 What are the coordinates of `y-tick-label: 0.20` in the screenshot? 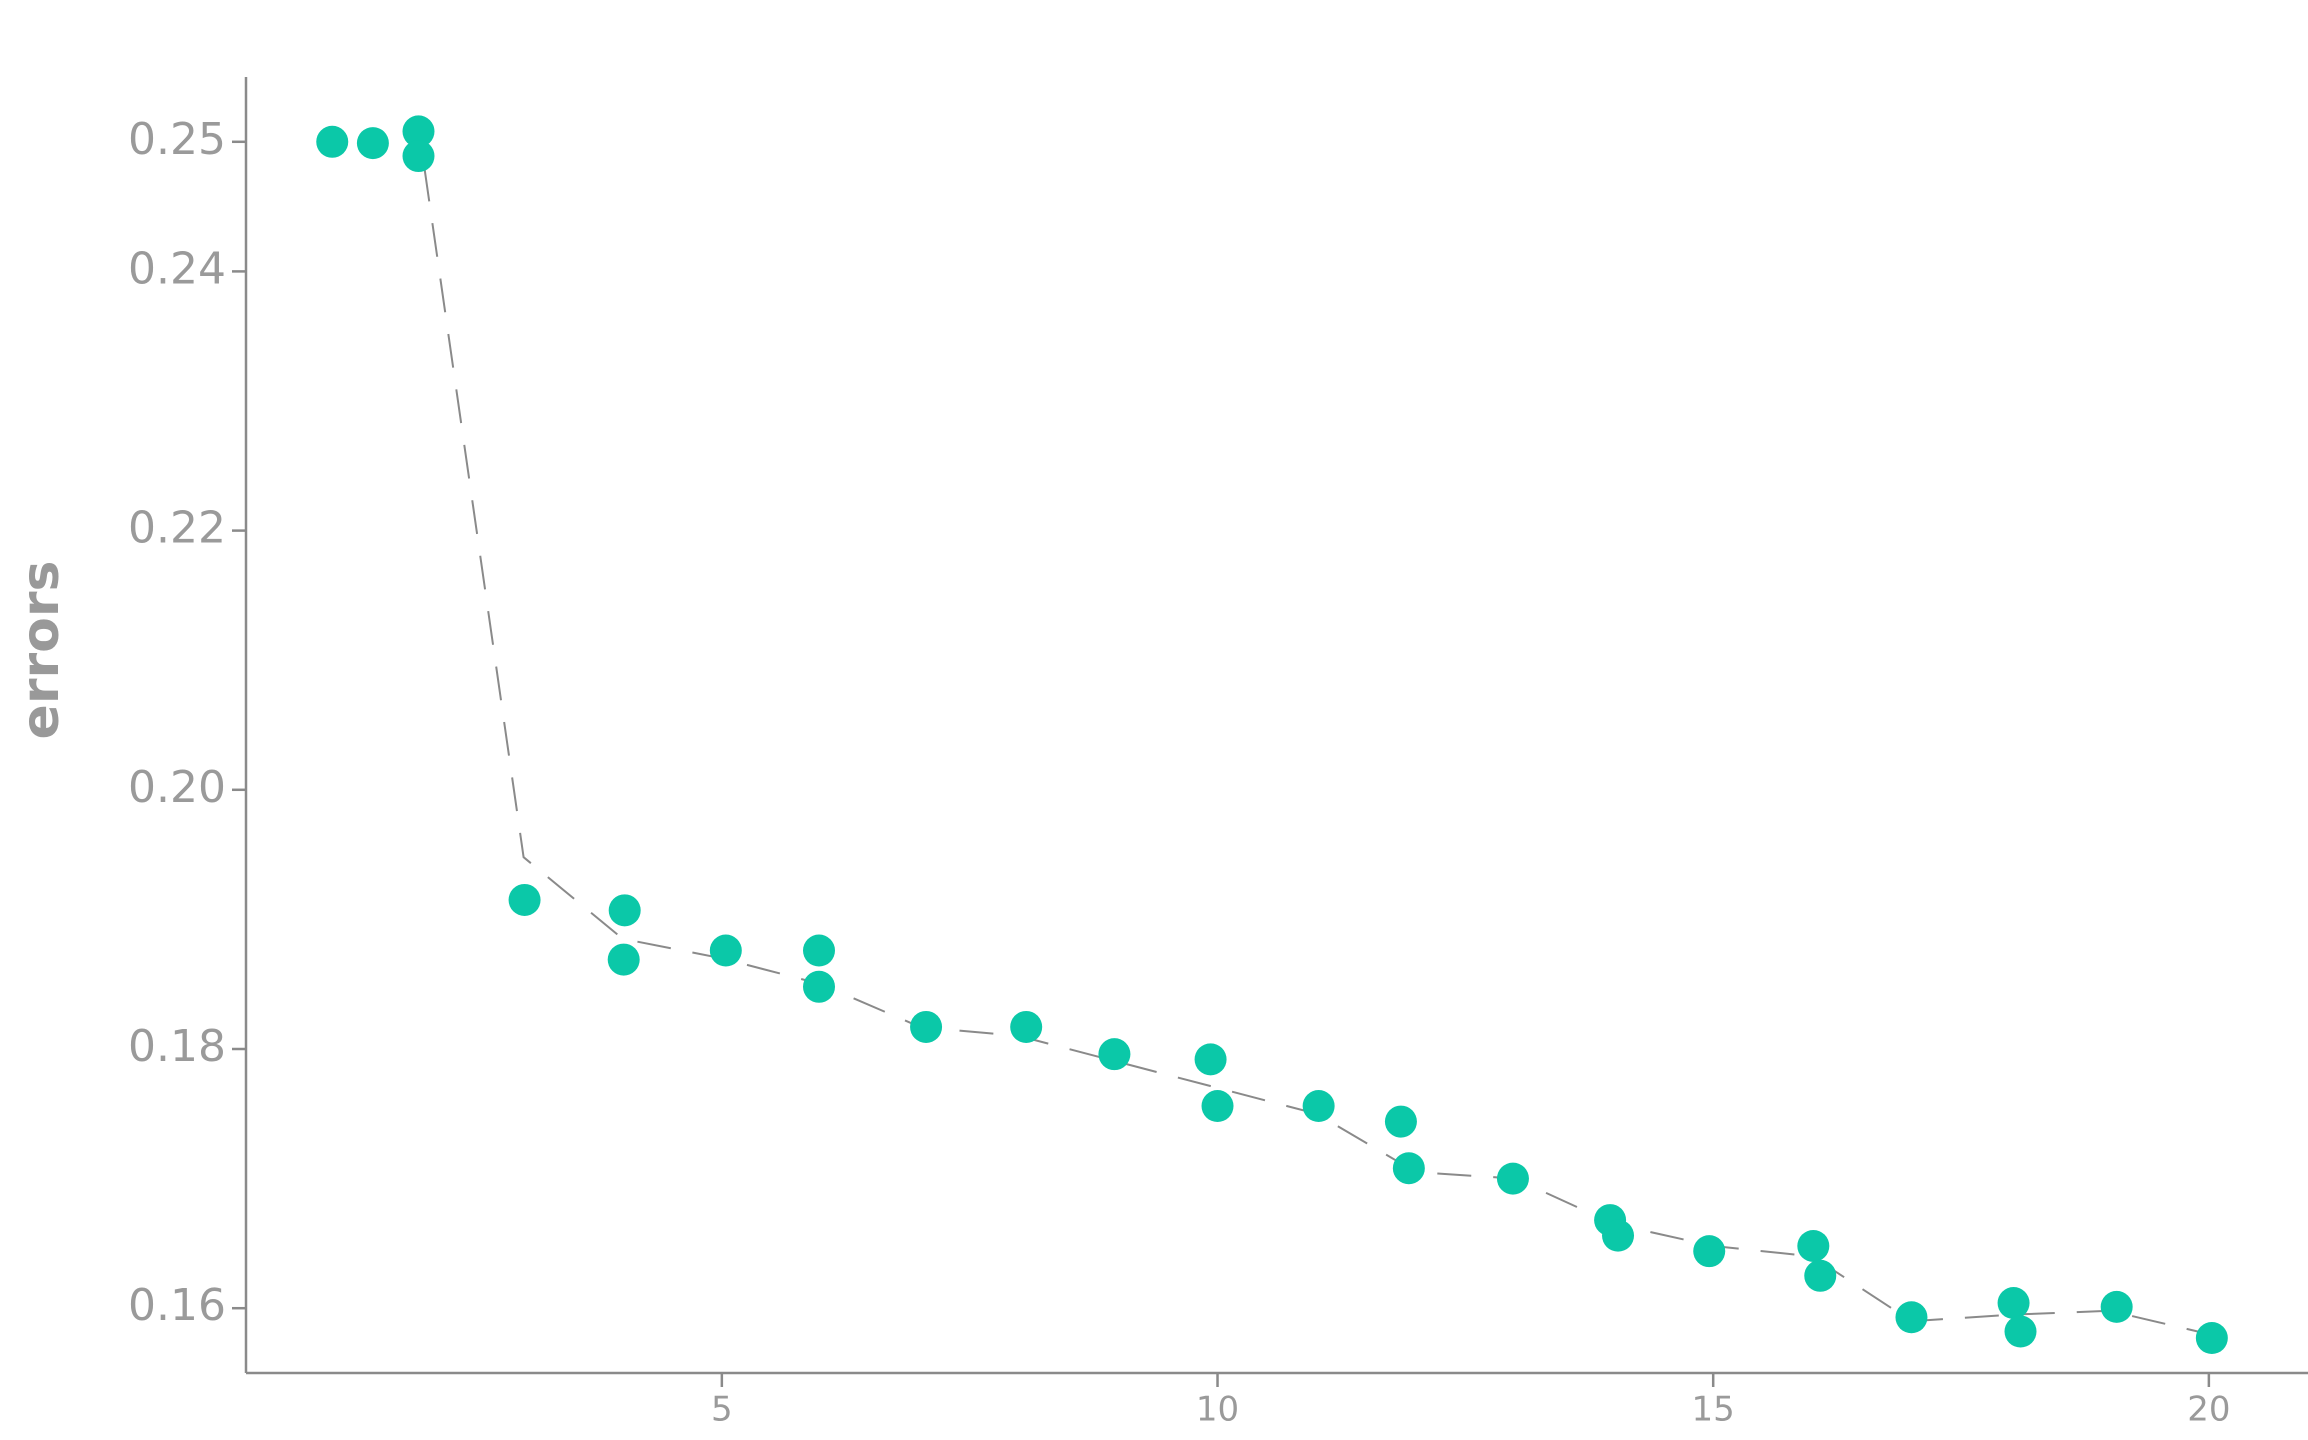 It's located at (177, 787).